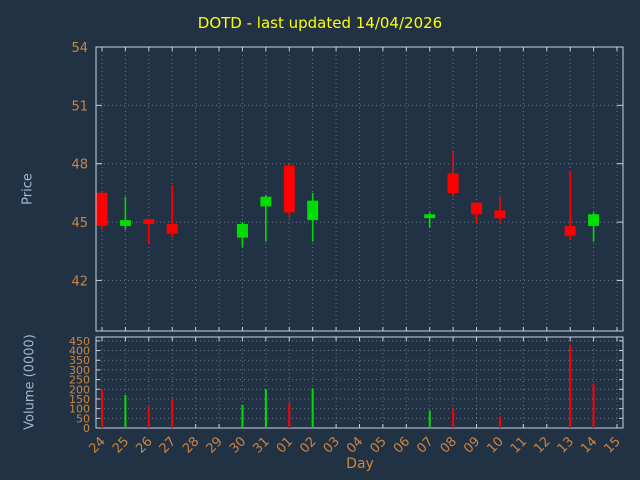 The height and width of the screenshot is (480, 640). What do you see at coordinates (191, 445) in the screenshot?
I see `svg-text: 28` at bounding box center [191, 445].